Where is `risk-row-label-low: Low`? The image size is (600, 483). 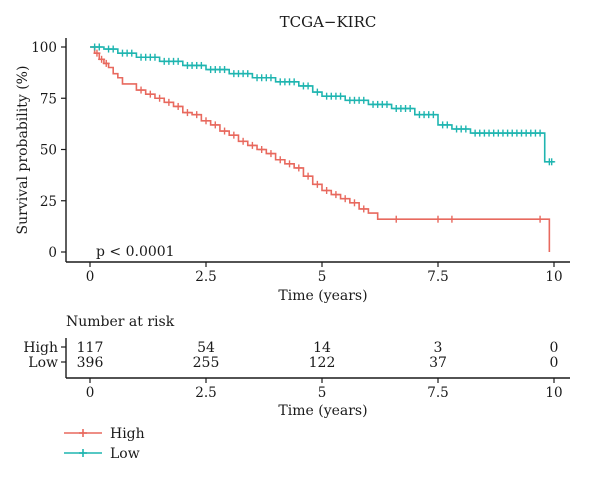
risk-row-label-low: Low is located at coordinates (43, 363).